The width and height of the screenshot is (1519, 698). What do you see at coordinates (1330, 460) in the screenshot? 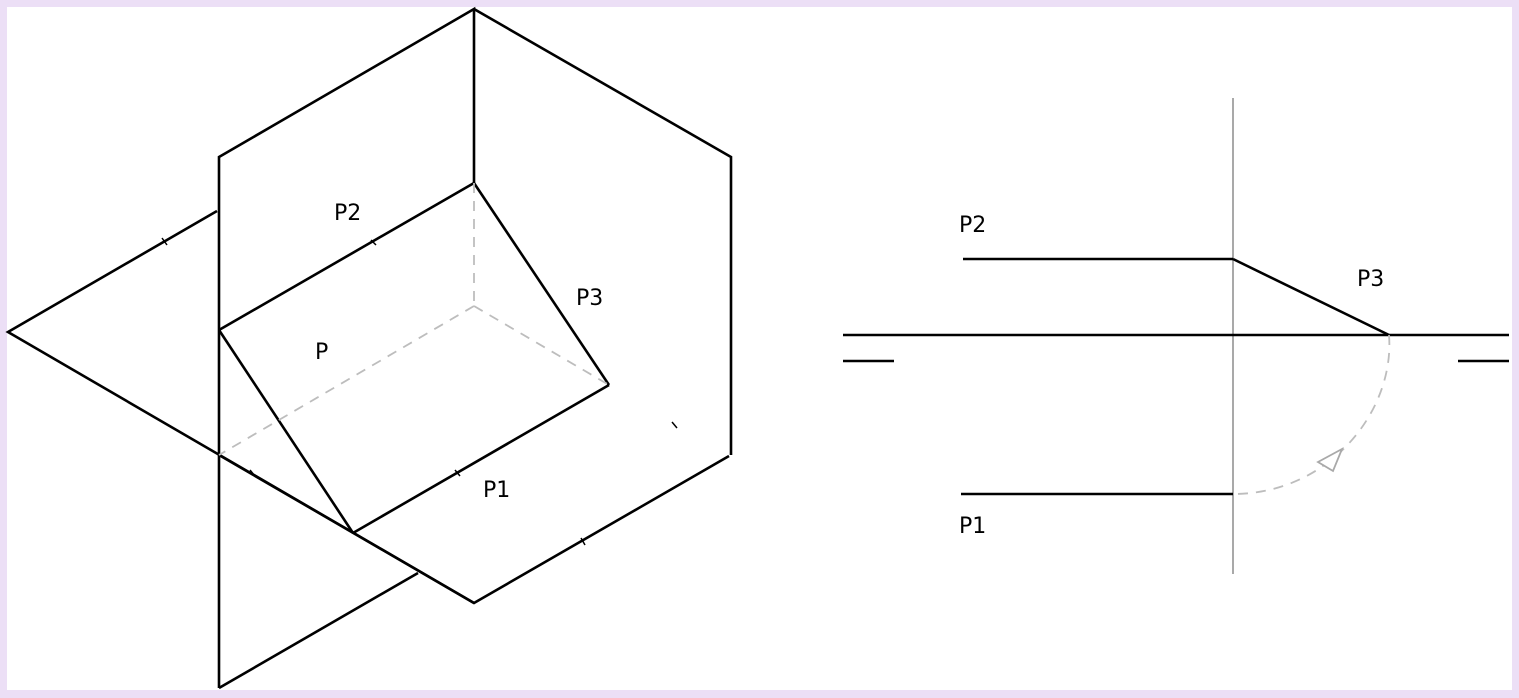
I see `rotation-arrow-icon` at bounding box center [1330, 460].